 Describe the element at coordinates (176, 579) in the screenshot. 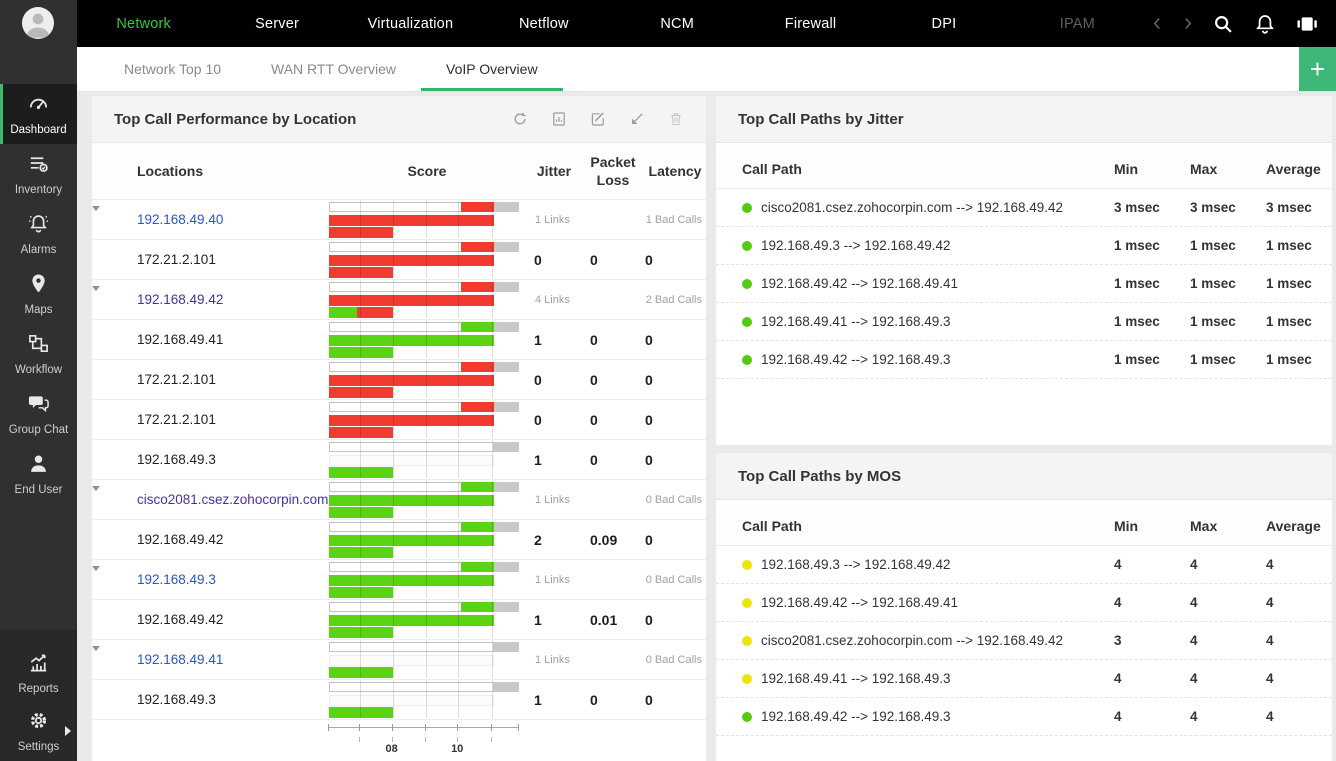

I see `location-link: 192.168.49.3` at that location.